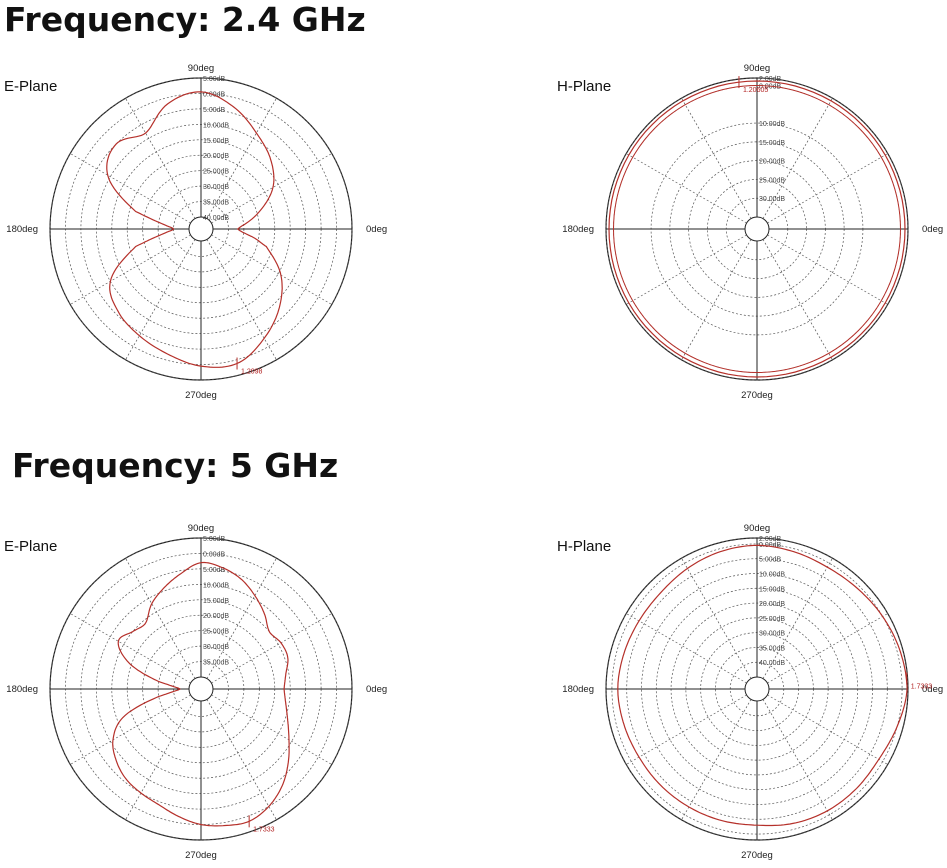 Image resolution: width=947 pixels, height=868 pixels. I want to click on marker-label: 1.20605, so click(755, 90).